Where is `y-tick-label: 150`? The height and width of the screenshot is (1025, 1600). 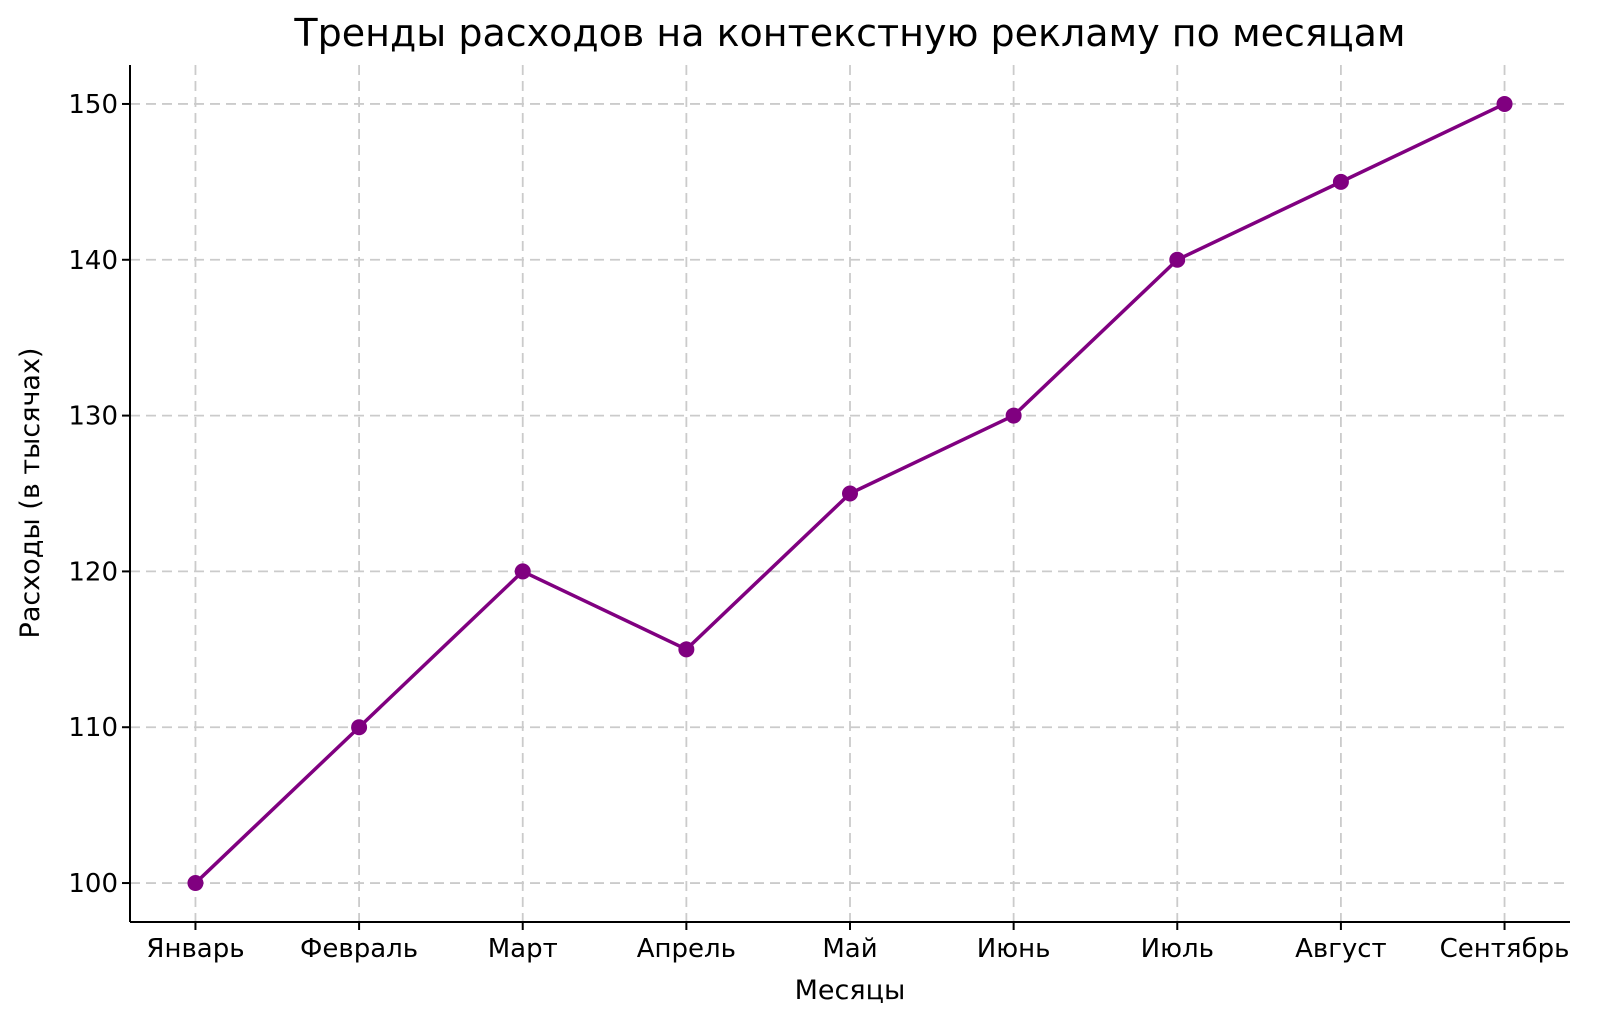
y-tick-label: 150 is located at coordinates (93, 105).